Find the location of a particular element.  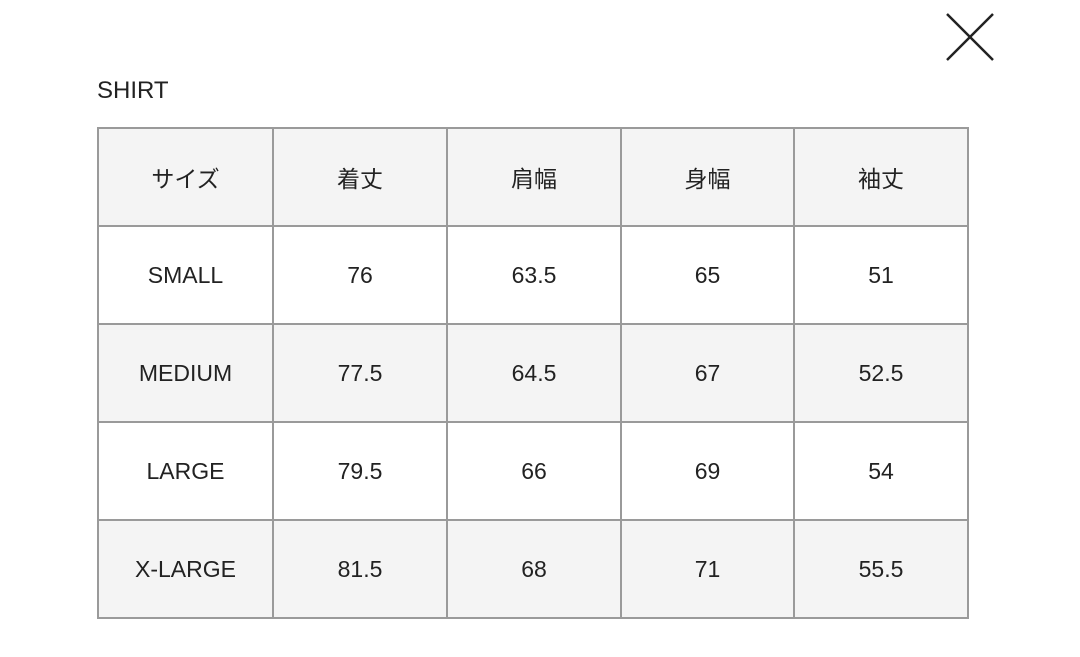

table-cell: 51 is located at coordinates (881, 275).